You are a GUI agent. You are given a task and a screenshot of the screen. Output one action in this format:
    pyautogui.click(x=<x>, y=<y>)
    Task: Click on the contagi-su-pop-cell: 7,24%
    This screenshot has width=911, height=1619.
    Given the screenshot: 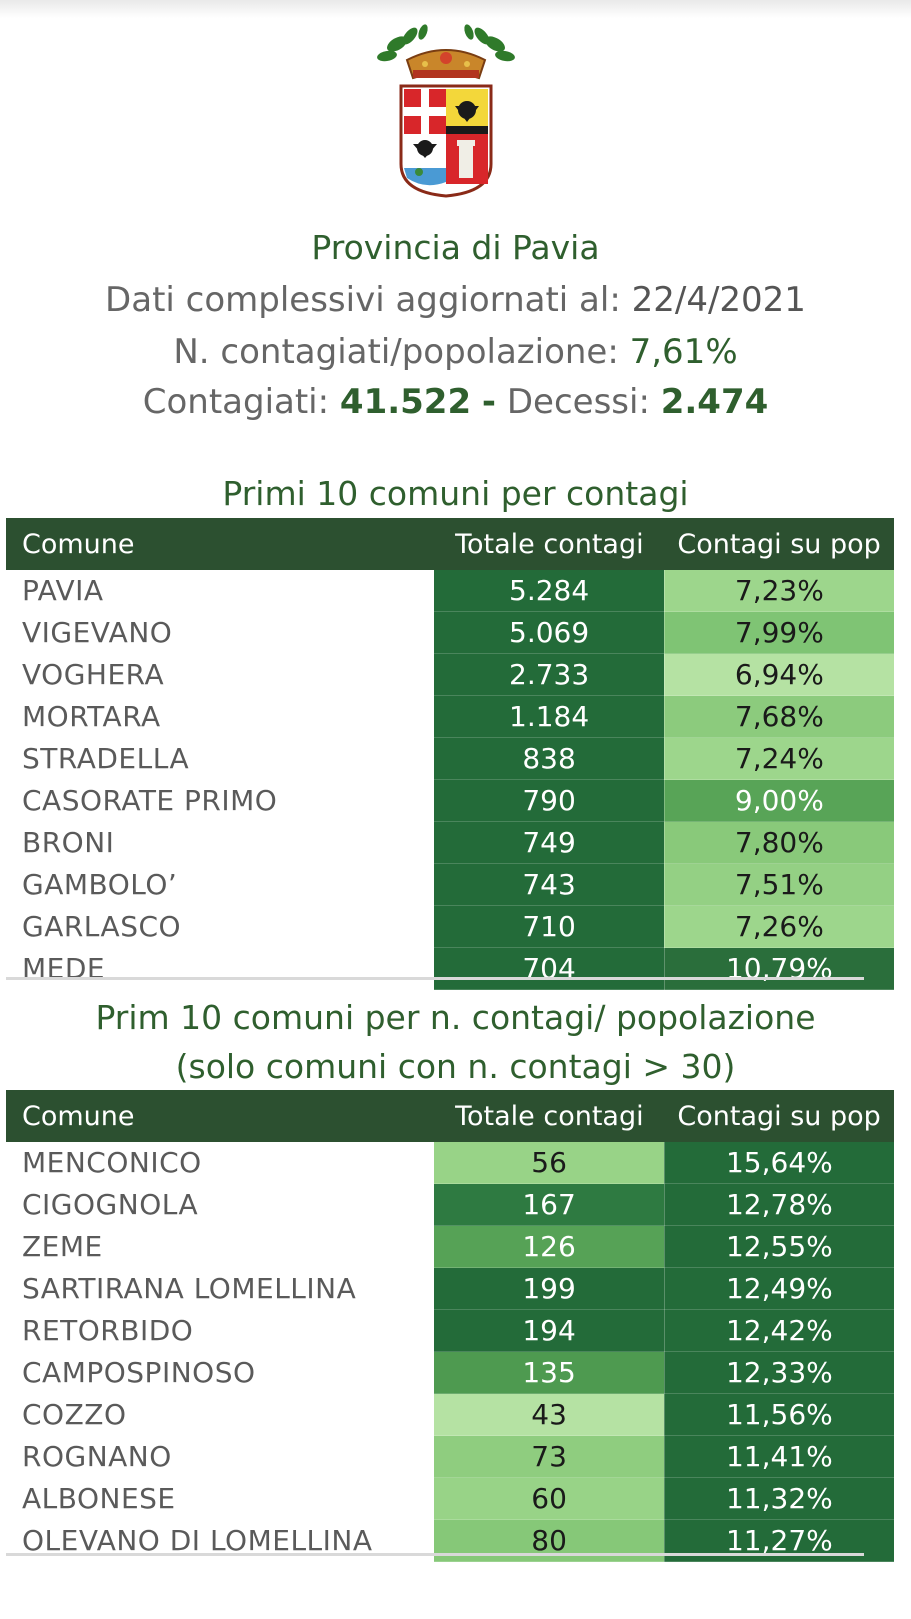 What is the action you would take?
    pyautogui.click(x=779, y=758)
    